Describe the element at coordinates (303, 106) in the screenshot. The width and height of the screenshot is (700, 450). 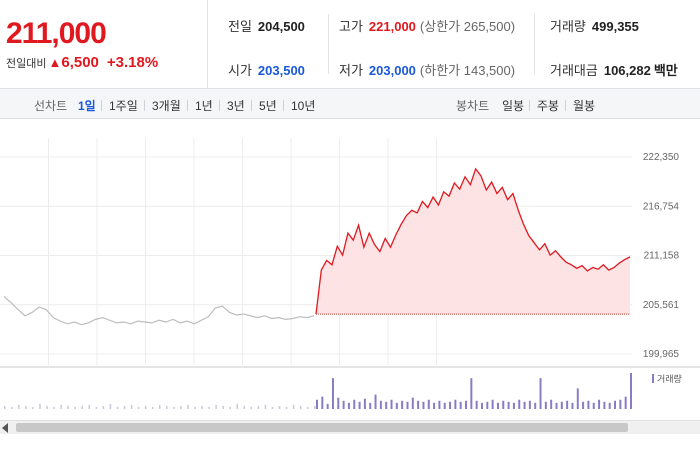
I see `period-10year: 10년` at that location.